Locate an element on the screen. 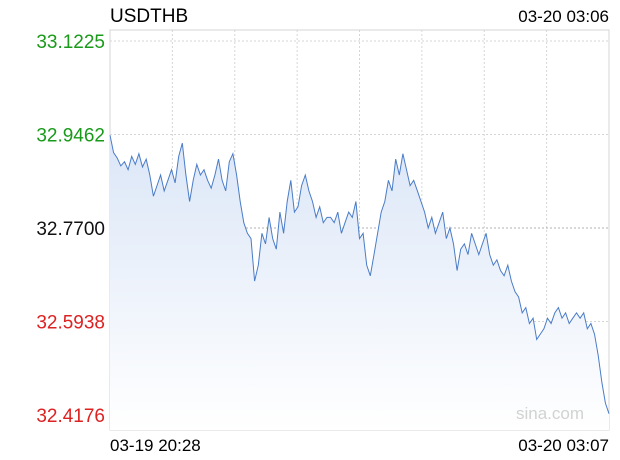 The height and width of the screenshot is (460, 620). y-tick-label: 32.7700 is located at coordinates (70, 229).